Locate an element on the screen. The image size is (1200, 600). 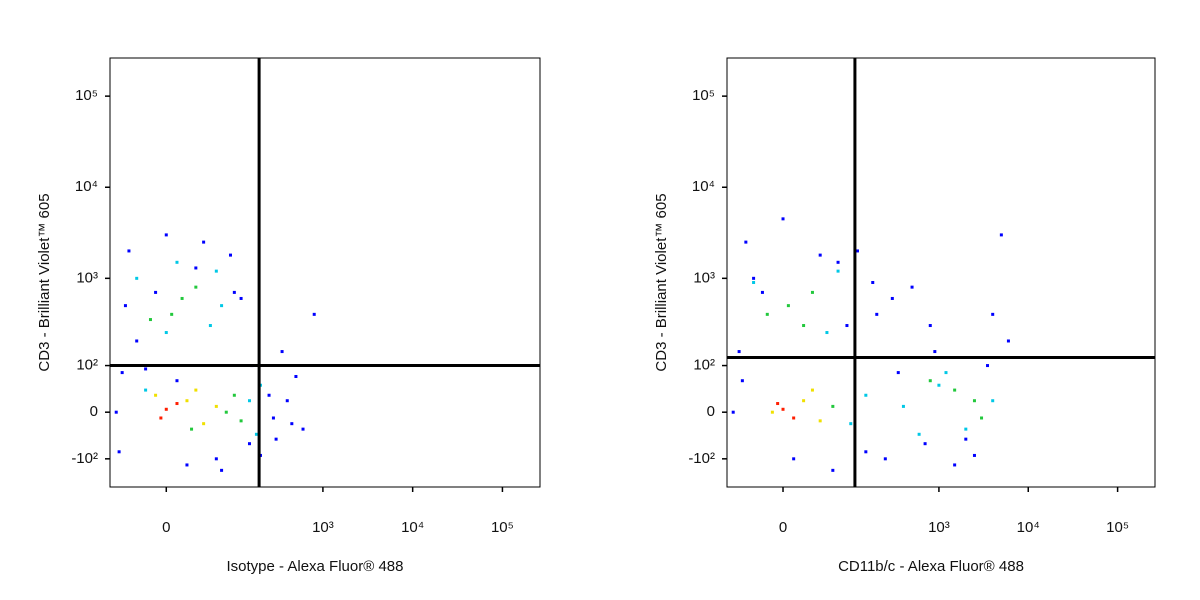
y-axis-label: CD3 - Brilliant Violet™ 605 is located at coordinates (661, 282).